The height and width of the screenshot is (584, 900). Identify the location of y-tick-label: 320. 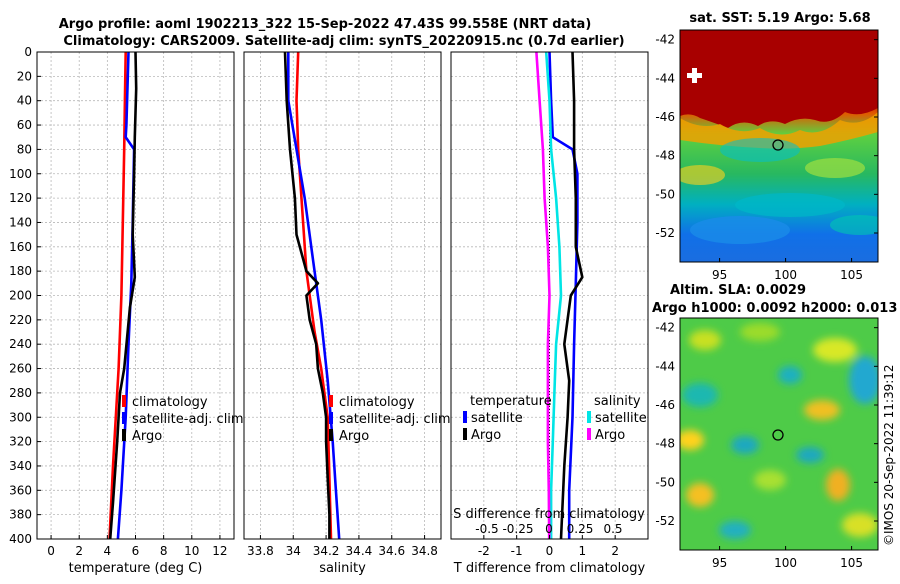
(20, 442).